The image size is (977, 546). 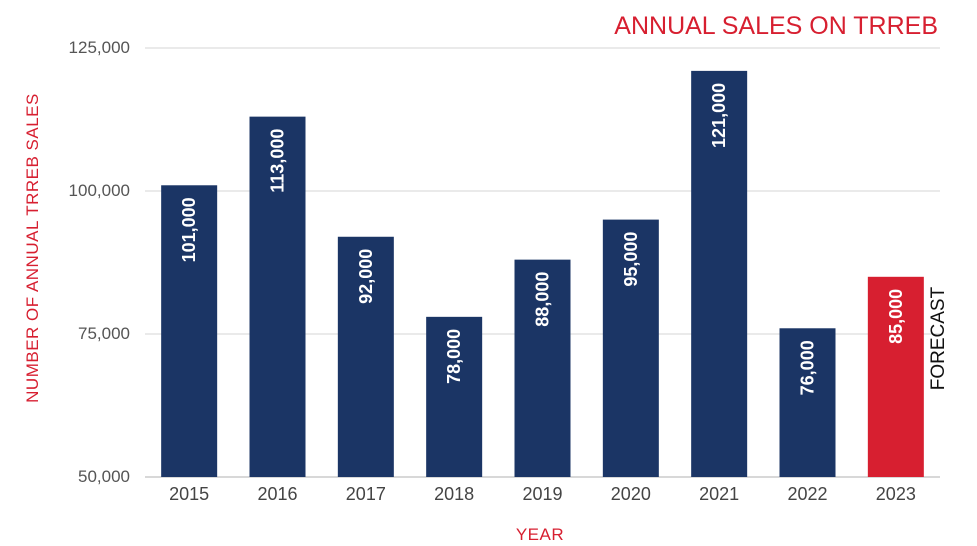 What do you see at coordinates (99, 190) in the screenshot?
I see `y-tick-label: 100,000` at bounding box center [99, 190].